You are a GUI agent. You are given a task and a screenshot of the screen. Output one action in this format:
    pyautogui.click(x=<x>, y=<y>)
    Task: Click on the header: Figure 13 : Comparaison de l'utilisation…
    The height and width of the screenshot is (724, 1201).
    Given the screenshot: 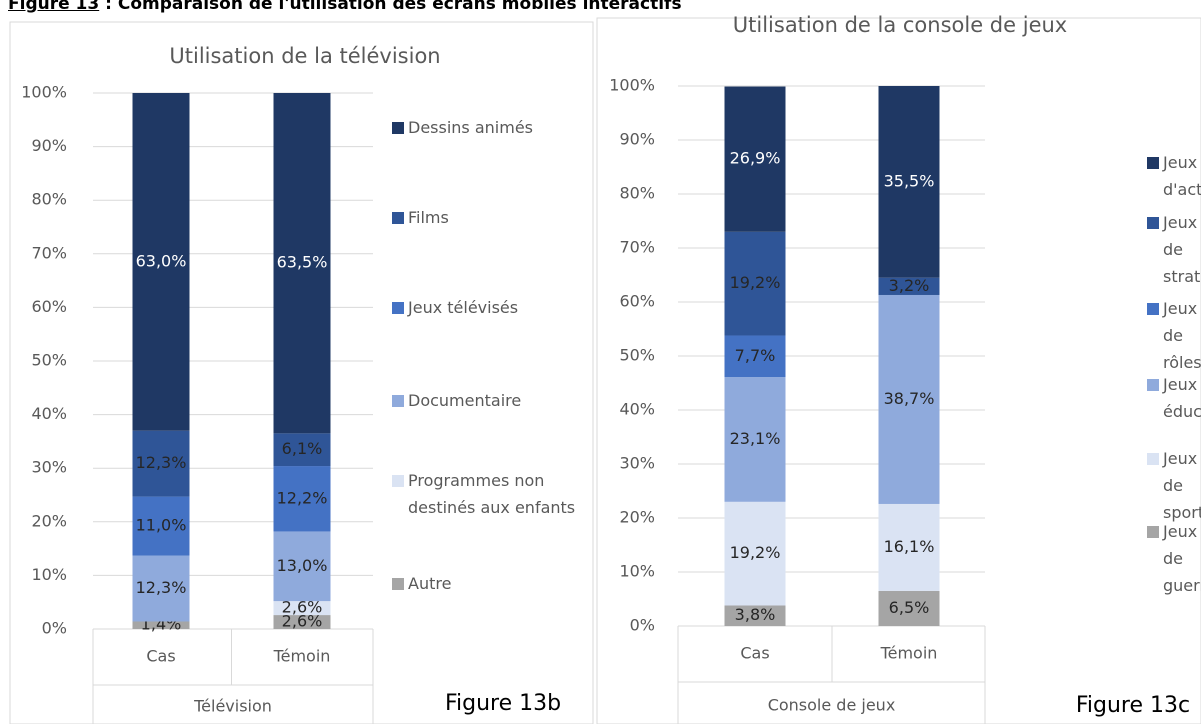 What is the action you would take?
    pyautogui.click(x=345, y=7)
    